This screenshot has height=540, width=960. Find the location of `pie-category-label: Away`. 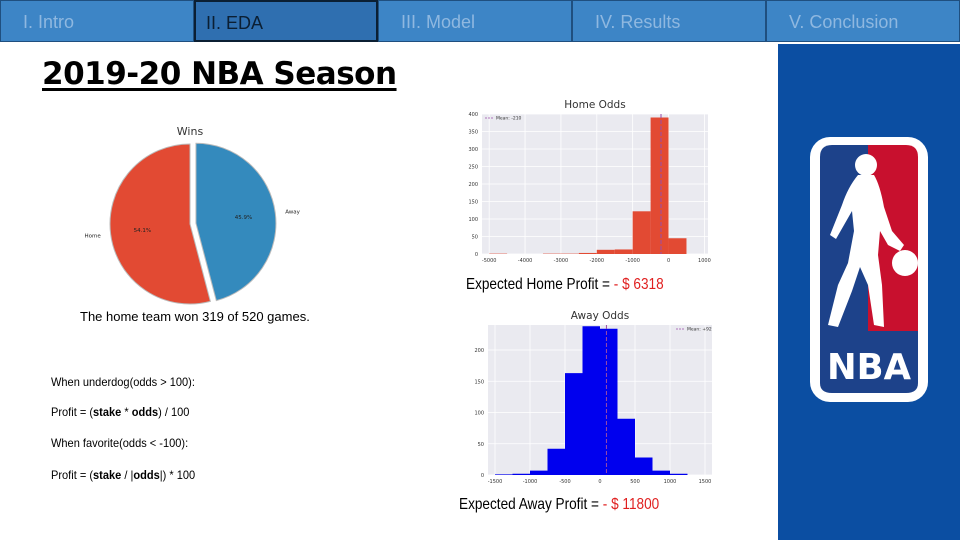

pie-category-label: Away is located at coordinates (292, 213).